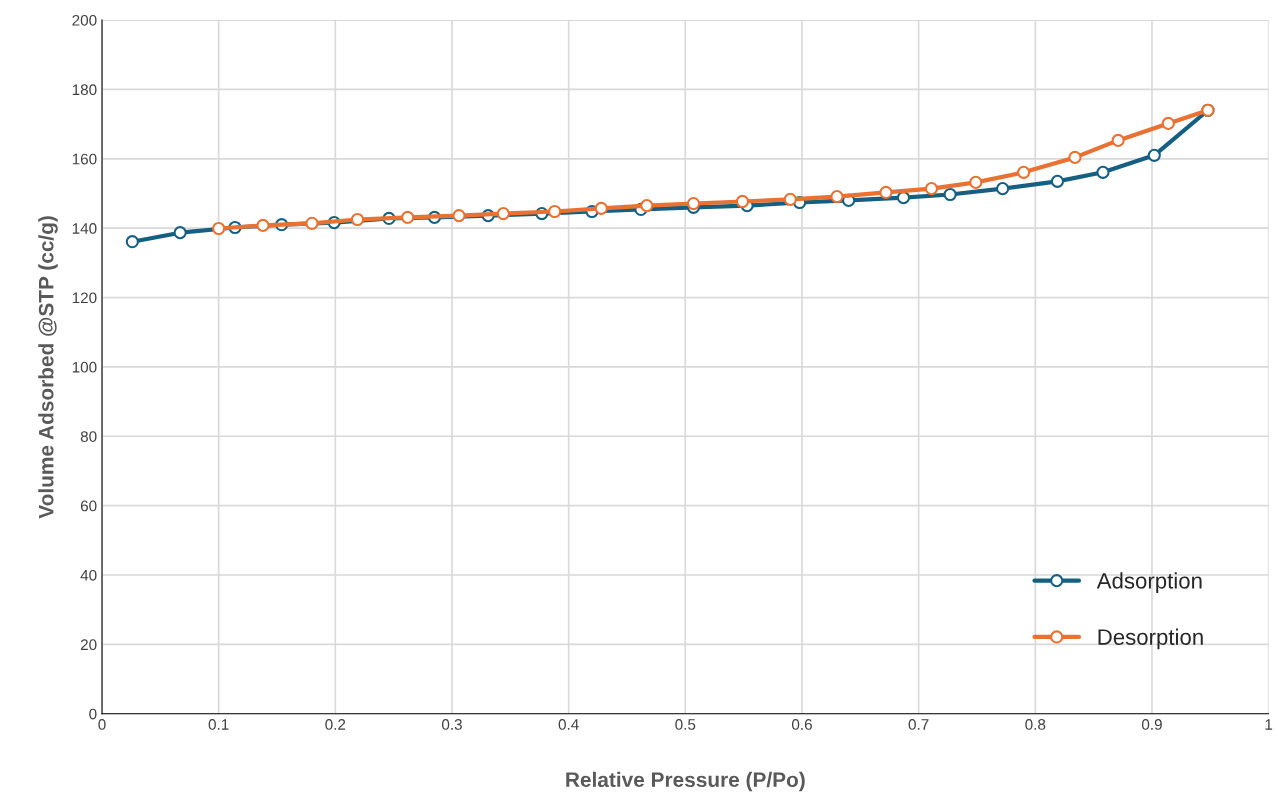 This screenshot has width=1275, height=802. What do you see at coordinates (568, 724) in the screenshot?
I see `x-tick-label: 0.4` at bounding box center [568, 724].